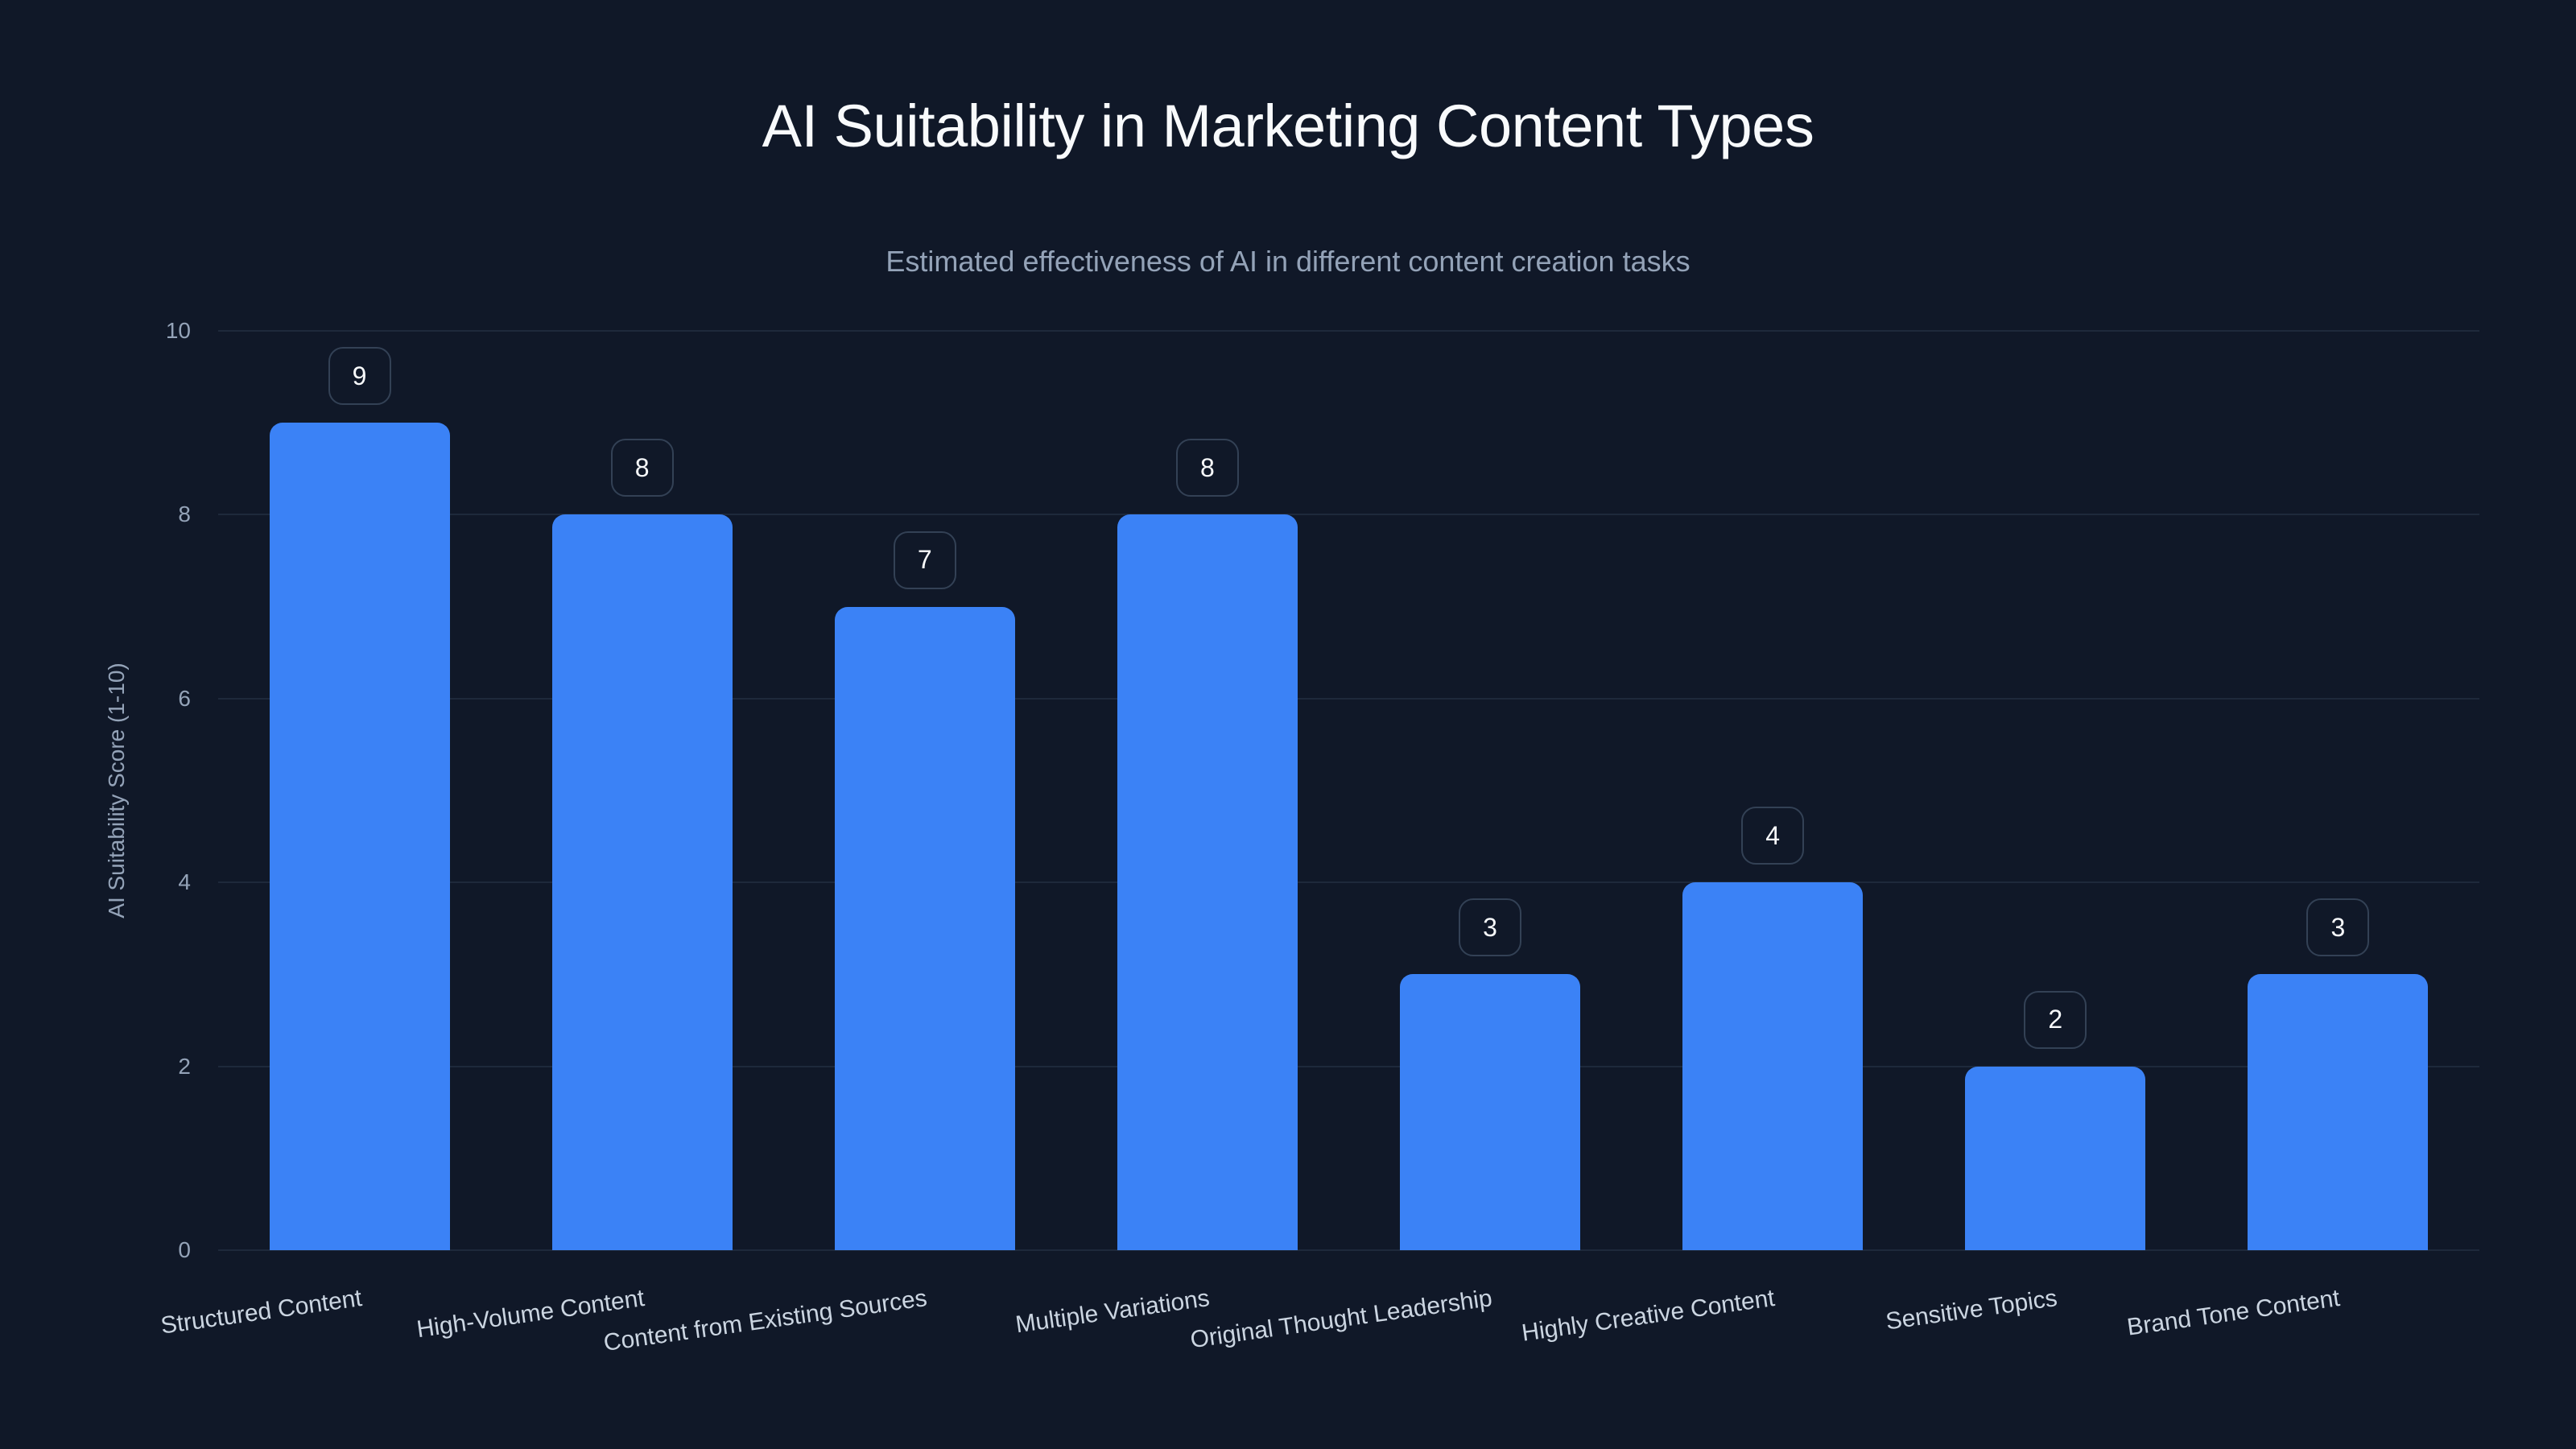 The height and width of the screenshot is (1449, 2576). I want to click on y-tick-label: 10, so click(178, 330).